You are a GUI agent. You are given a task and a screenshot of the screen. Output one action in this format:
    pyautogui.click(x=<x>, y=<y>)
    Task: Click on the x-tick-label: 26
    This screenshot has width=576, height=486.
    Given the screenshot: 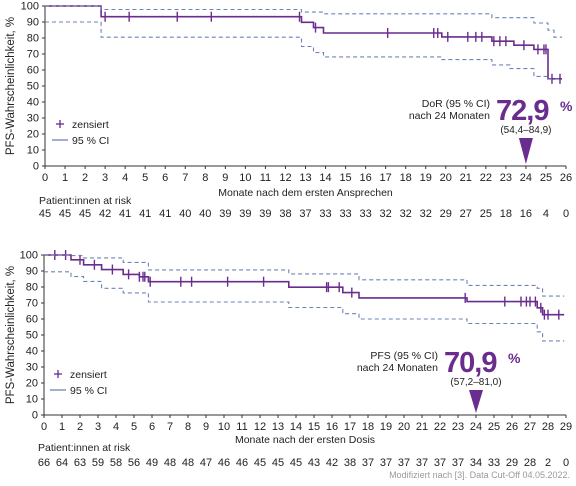 What is the action you would take?
    pyautogui.click(x=566, y=178)
    